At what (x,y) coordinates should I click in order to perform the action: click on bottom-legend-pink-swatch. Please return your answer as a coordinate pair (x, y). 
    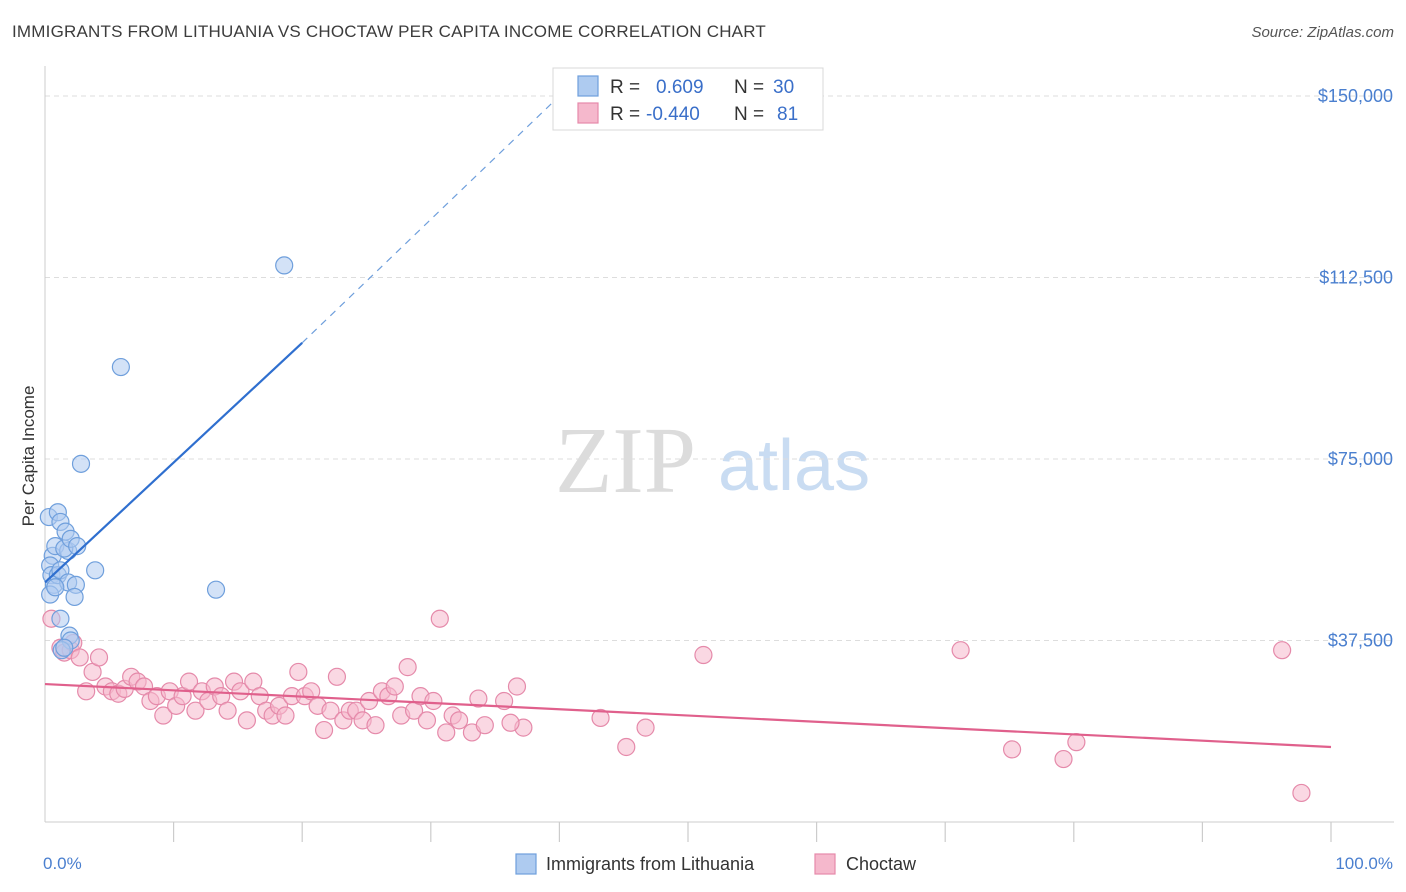
    Looking at the image, I should click on (825, 864).